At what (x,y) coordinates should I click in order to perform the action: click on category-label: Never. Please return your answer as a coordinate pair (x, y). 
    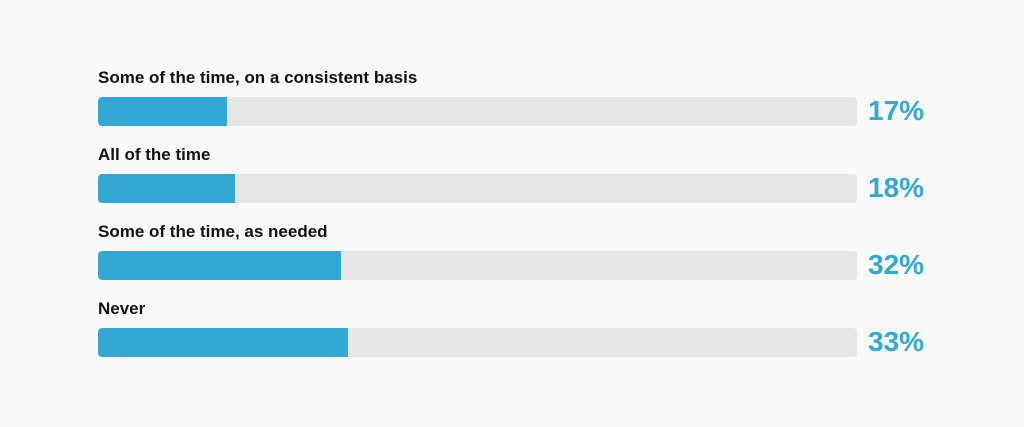
    Looking at the image, I should click on (122, 308).